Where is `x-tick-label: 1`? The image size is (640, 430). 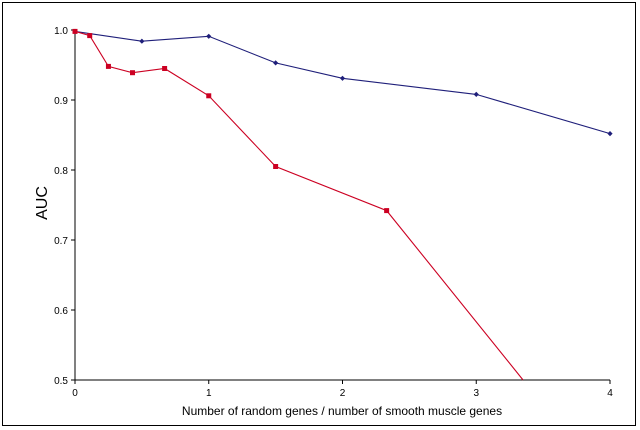
x-tick-label: 1 is located at coordinates (209, 393).